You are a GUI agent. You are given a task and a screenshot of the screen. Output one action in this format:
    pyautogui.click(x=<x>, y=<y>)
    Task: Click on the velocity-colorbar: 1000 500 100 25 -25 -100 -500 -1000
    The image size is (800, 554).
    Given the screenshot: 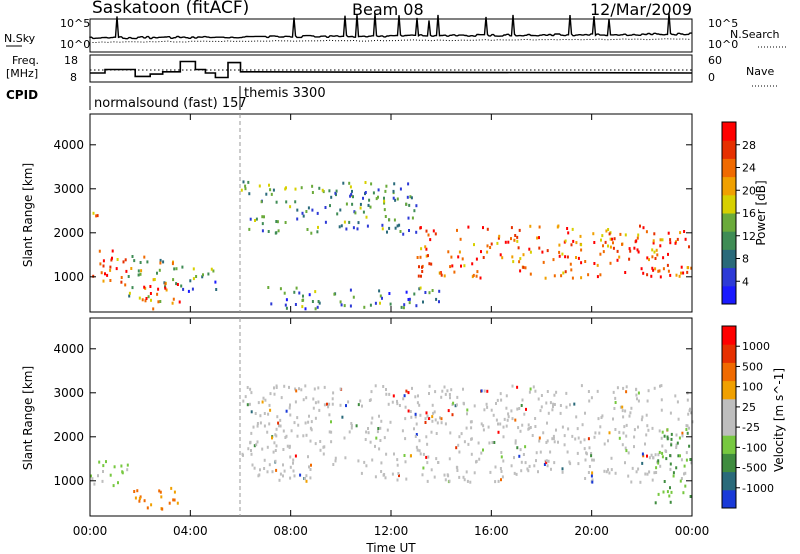 What is the action you would take?
    pyautogui.click(x=747, y=417)
    